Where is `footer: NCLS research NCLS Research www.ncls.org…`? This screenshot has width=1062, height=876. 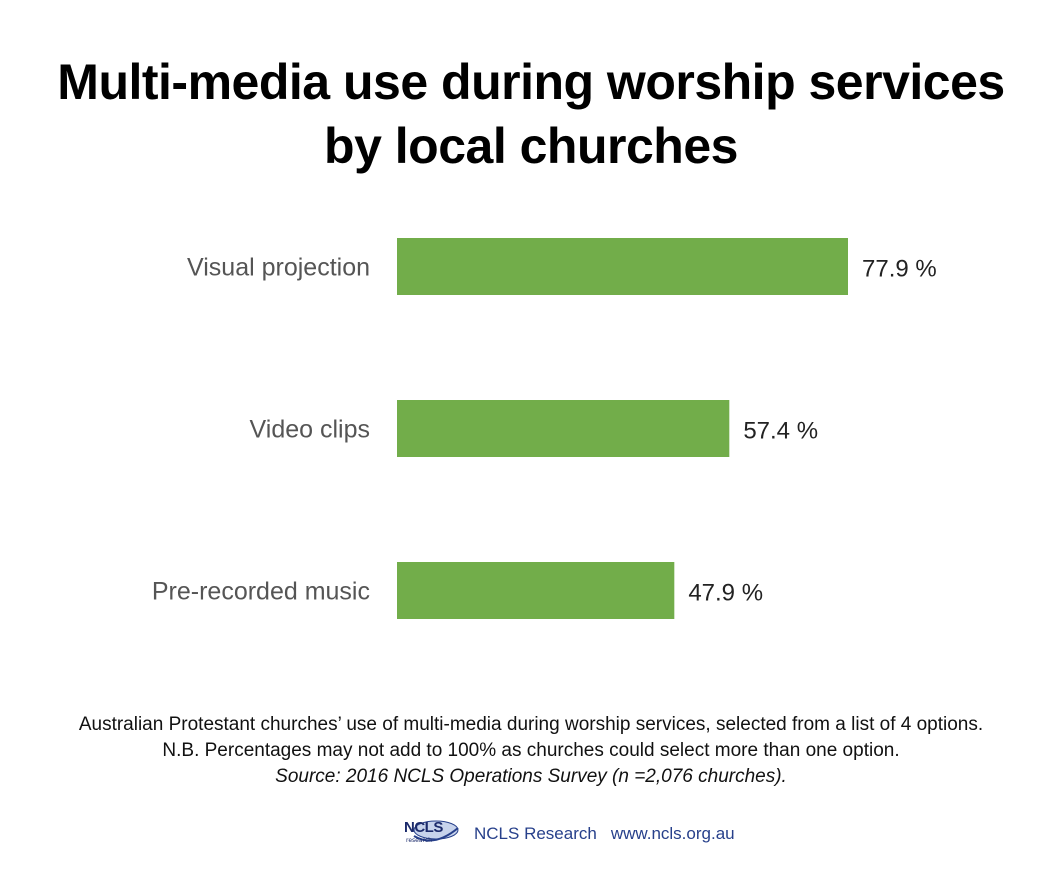
footer: NCLS research NCLS Research www.ncls.org… is located at coordinates (567, 834).